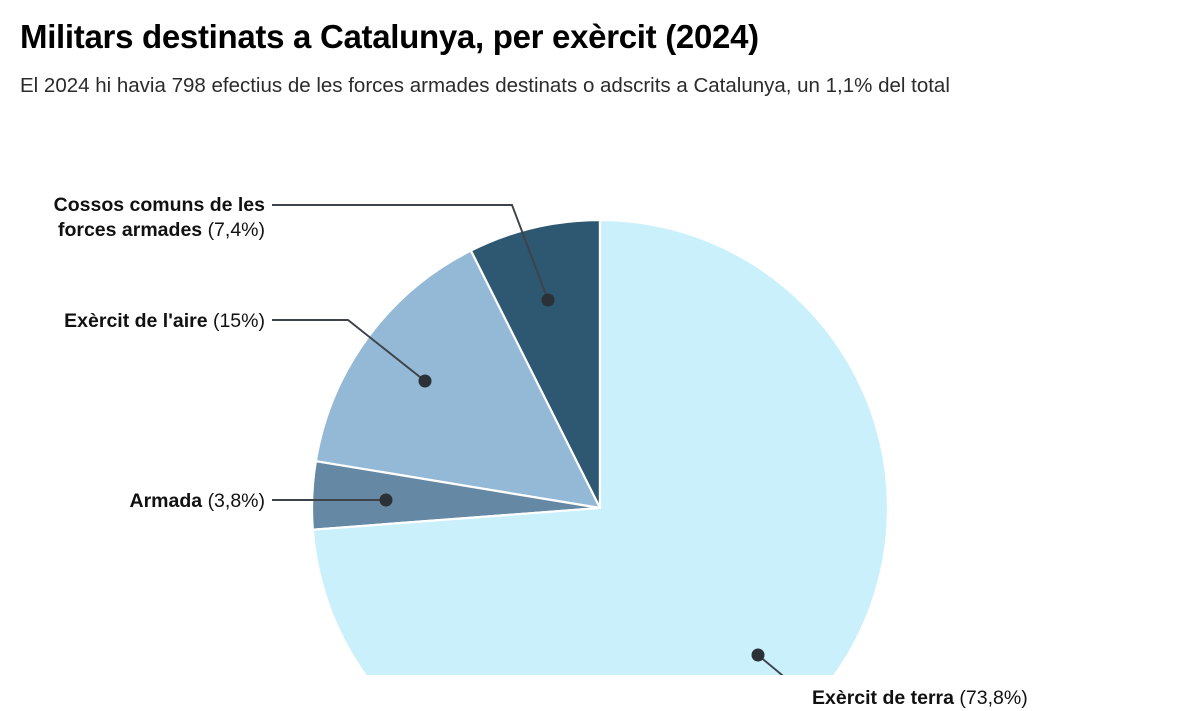  I want to click on slice-label-exercit-terra-pct: (73,8%), so click(993, 698).